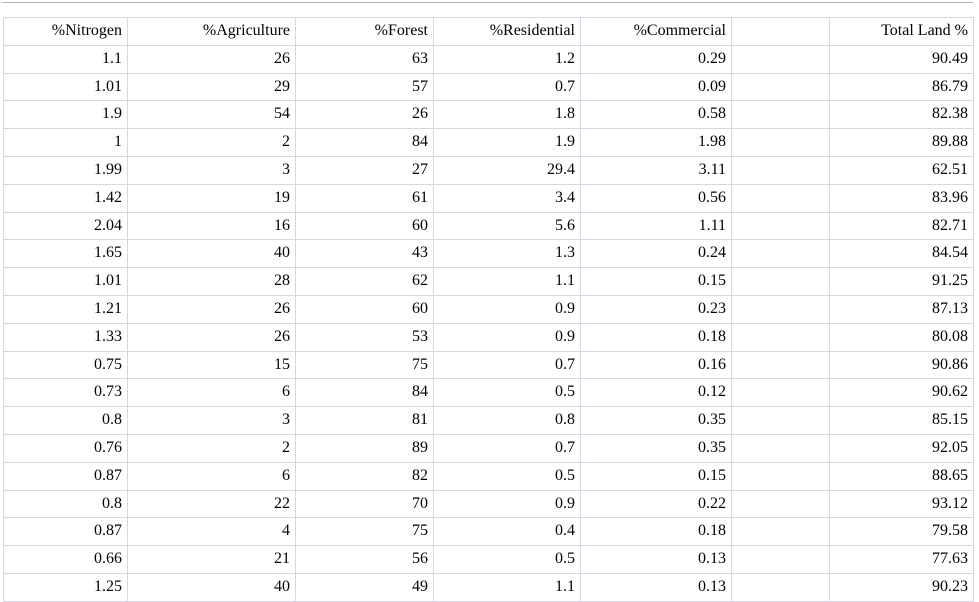 The height and width of the screenshot is (602, 979). What do you see at coordinates (364, 198) in the screenshot?
I see `table-cell: 61` at bounding box center [364, 198].